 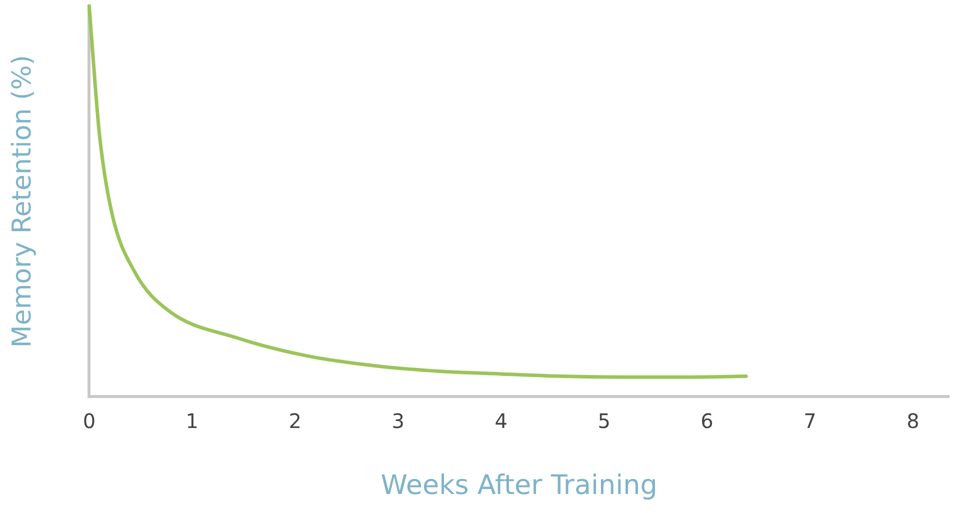 I want to click on x-tick-label: 8, so click(x=913, y=420).